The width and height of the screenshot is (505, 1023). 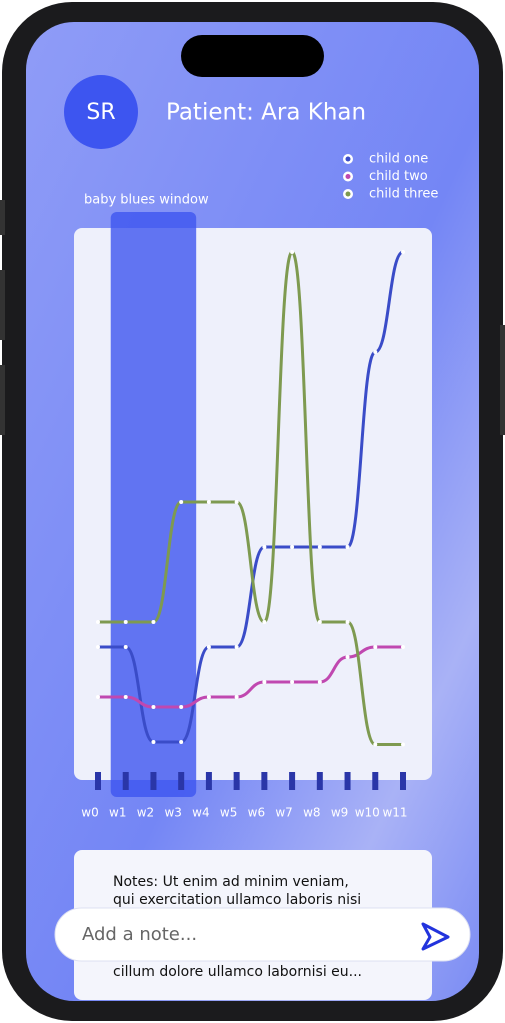 I want to click on send-button, so click(x=435, y=936).